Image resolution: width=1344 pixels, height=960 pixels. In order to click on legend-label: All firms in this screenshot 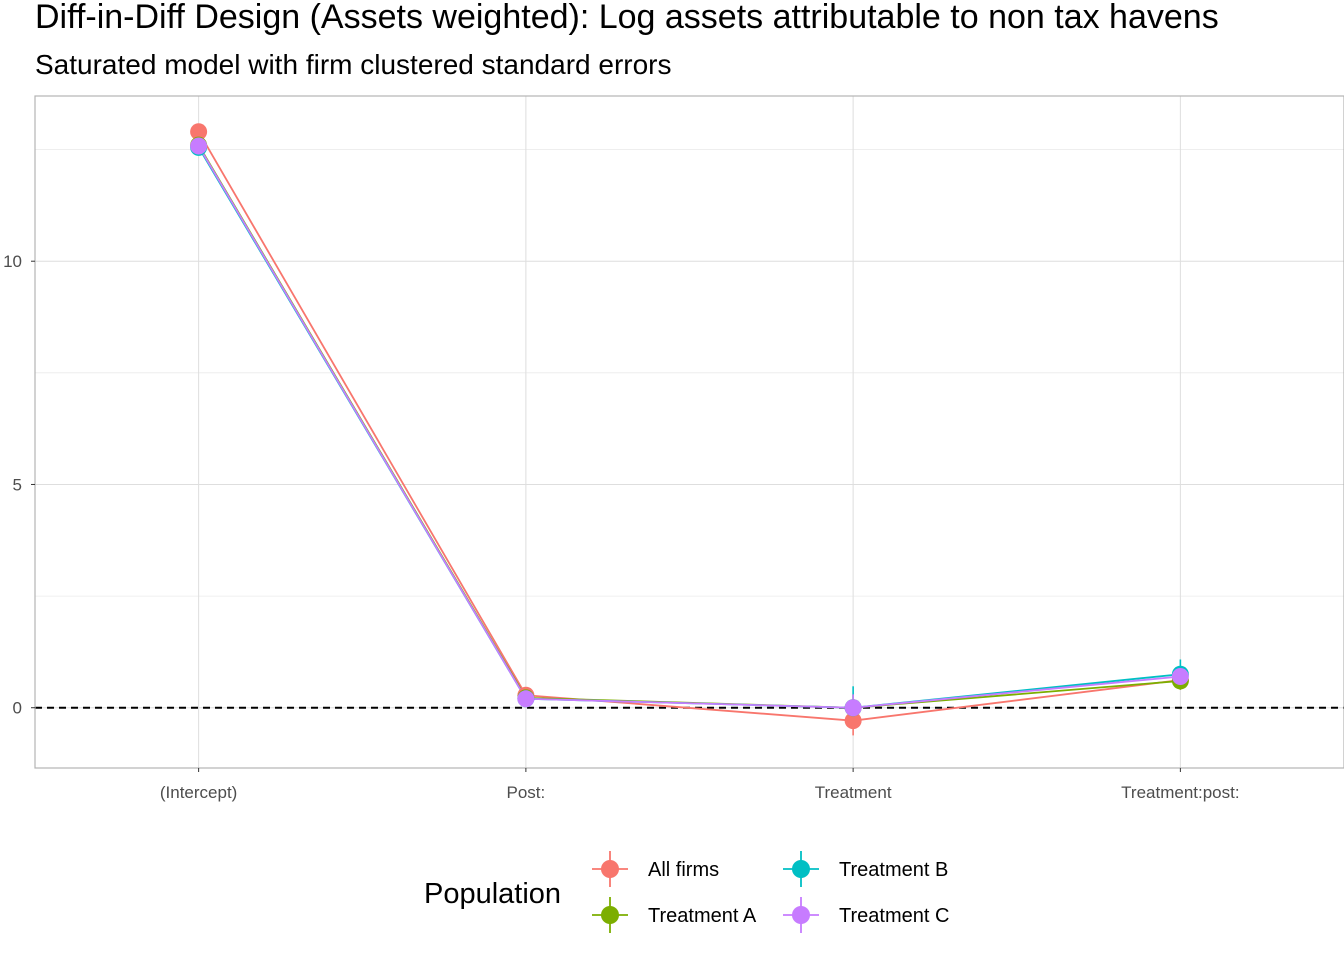, I will do `click(683, 870)`.